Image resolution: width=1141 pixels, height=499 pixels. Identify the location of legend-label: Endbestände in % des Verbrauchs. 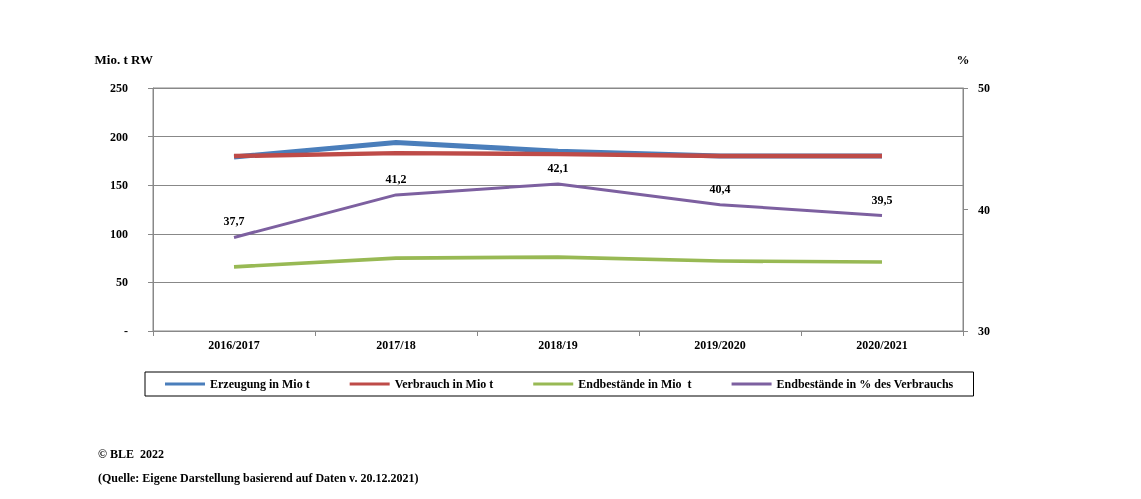
(865, 384).